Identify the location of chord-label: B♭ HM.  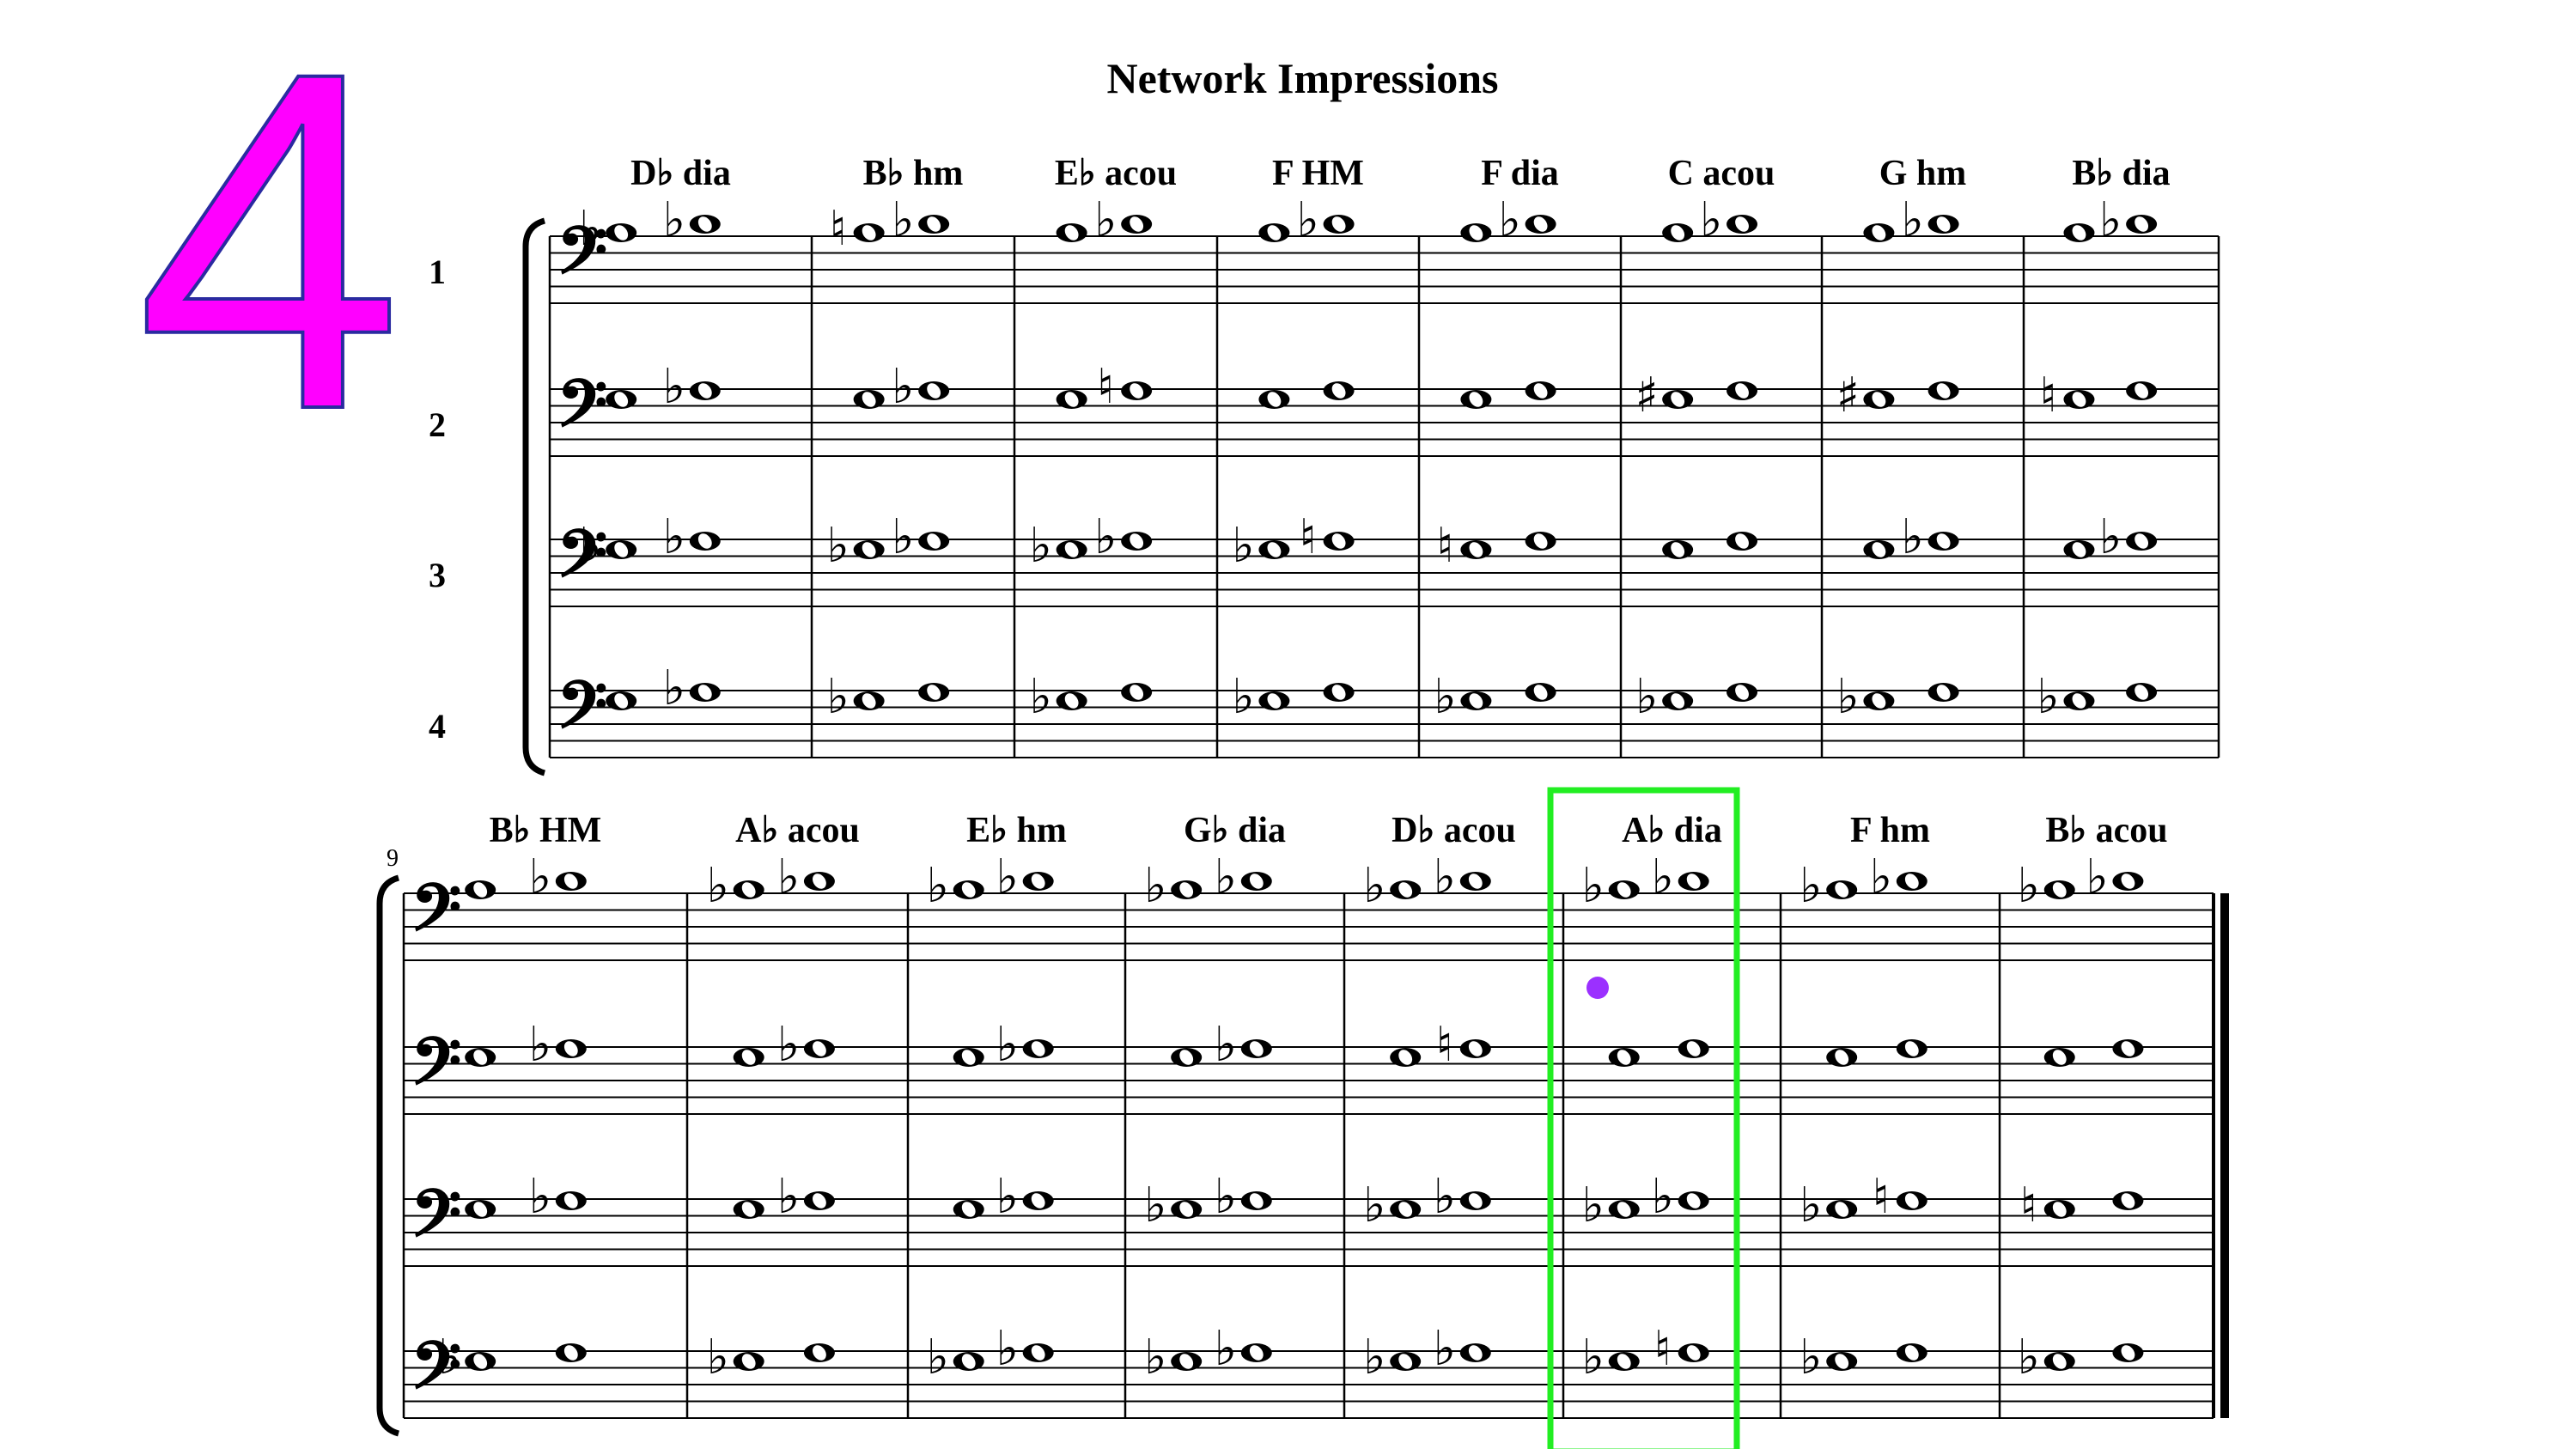
(546, 830).